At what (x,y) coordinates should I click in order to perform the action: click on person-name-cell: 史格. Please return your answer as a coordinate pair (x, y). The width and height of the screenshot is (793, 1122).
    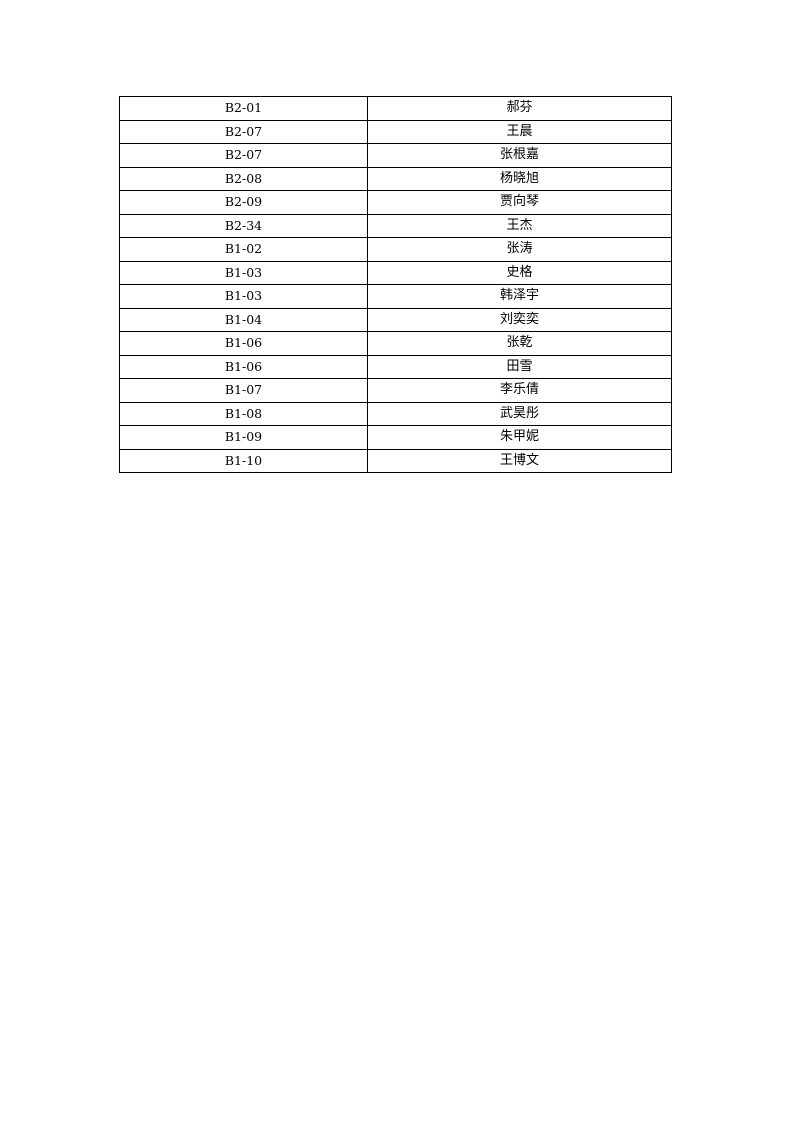
    Looking at the image, I should click on (519, 272).